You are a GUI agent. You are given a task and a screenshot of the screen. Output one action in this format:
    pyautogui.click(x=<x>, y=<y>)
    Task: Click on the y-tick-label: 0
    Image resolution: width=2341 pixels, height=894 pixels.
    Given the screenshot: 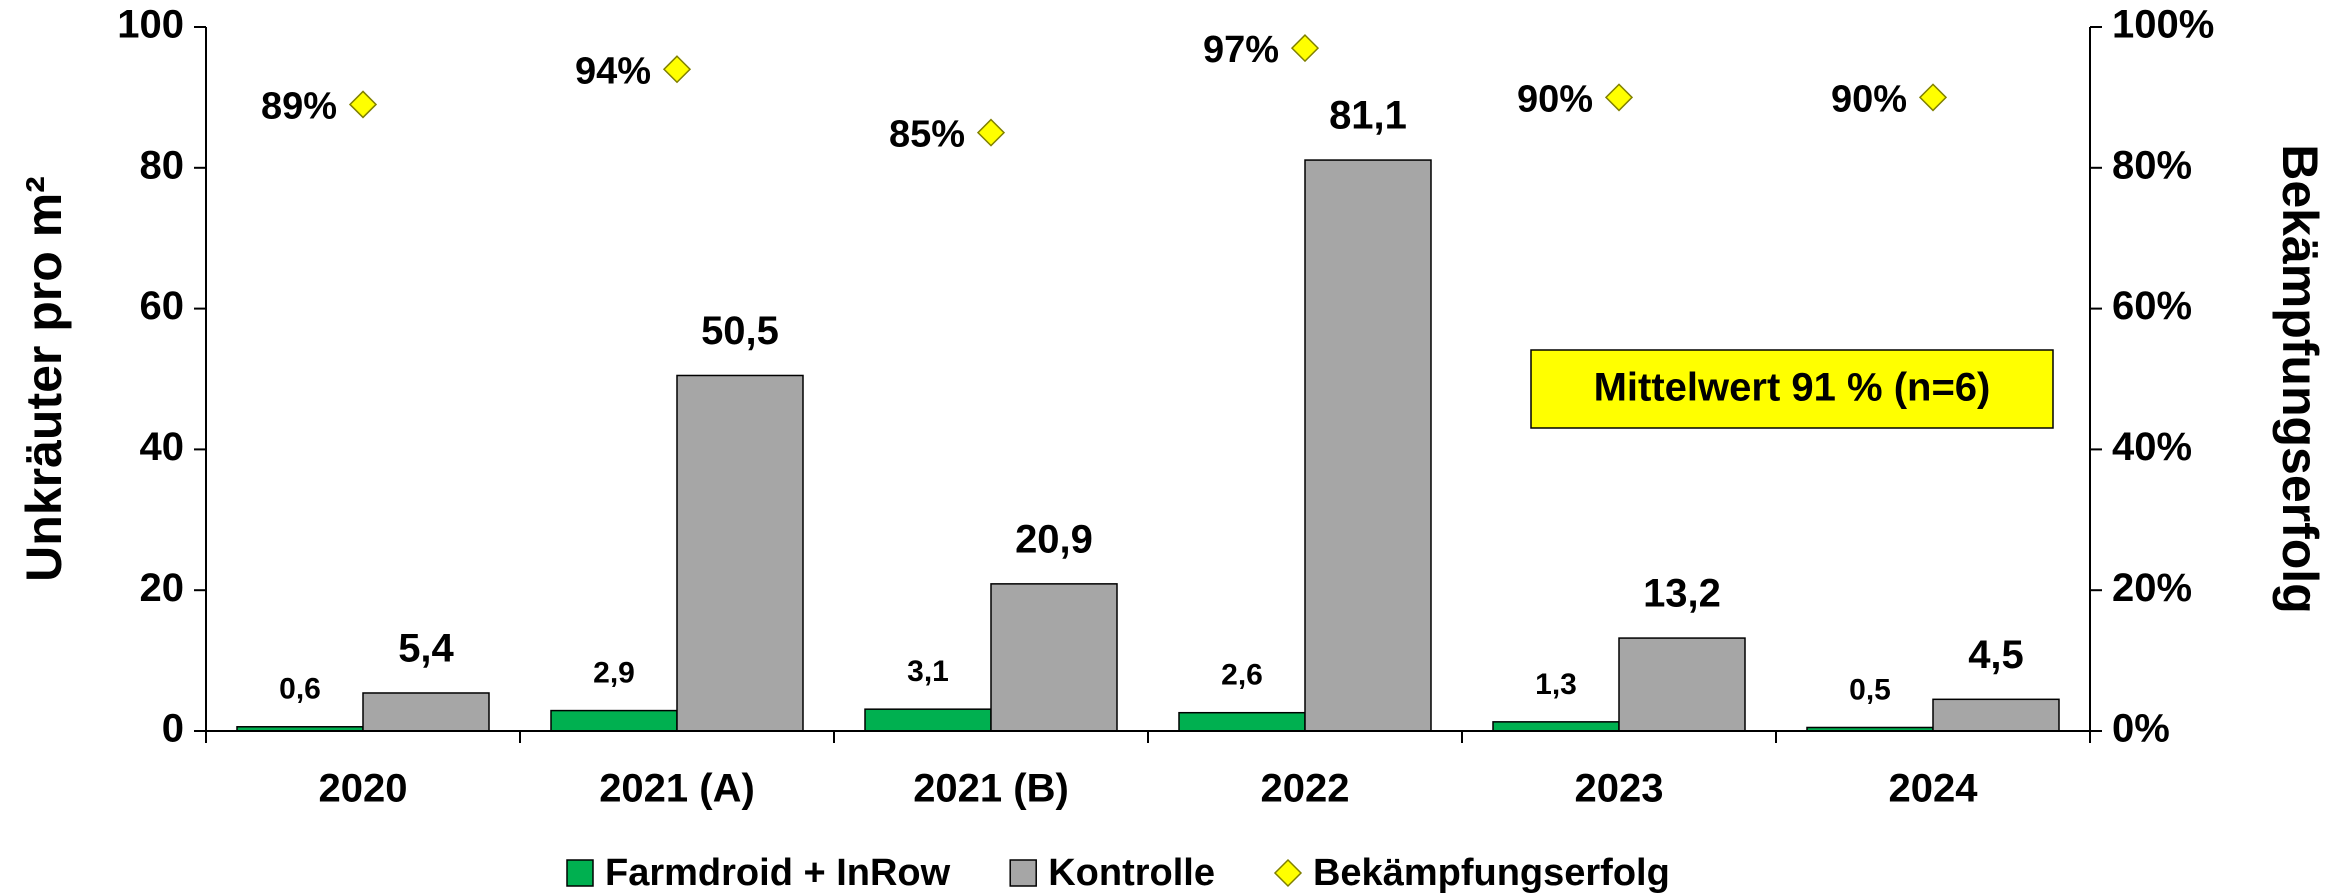 What is the action you would take?
    pyautogui.click(x=173, y=729)
    